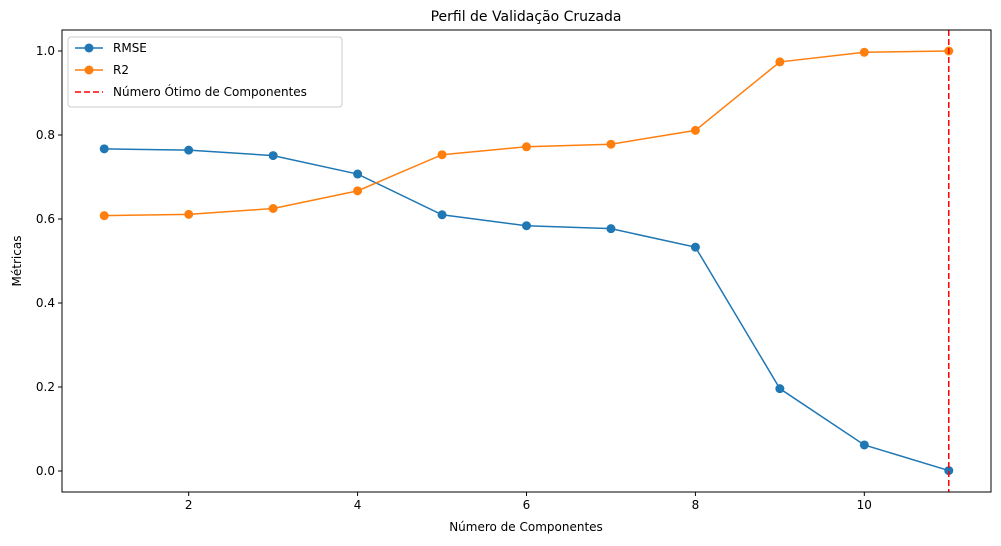 Image resolution: width=1001 pixels, height=546 pixels. What do you see at coordinates (45, 135) in the screenshot?
I see `y-tick-label: 0.8` at bounding box center [45, 135].